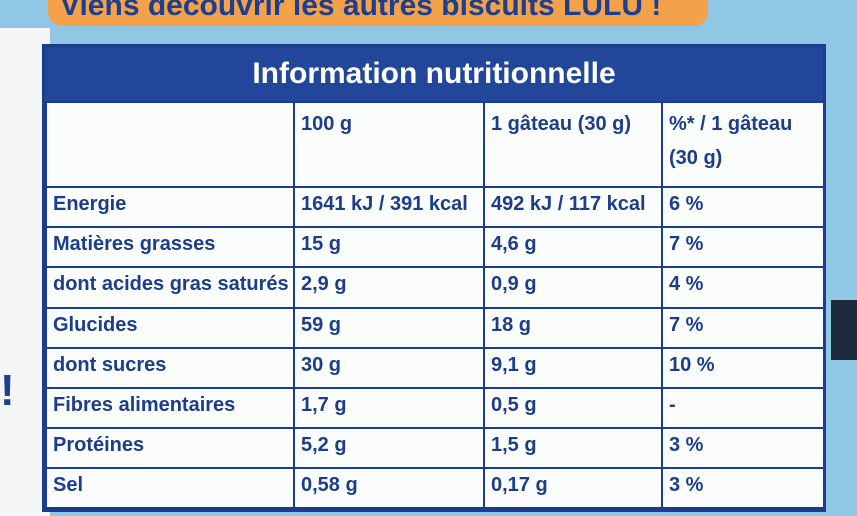  Describe the element at coordinates (389, 447) in the screenshot. I see `value-100g: 5,2 g` at that location.